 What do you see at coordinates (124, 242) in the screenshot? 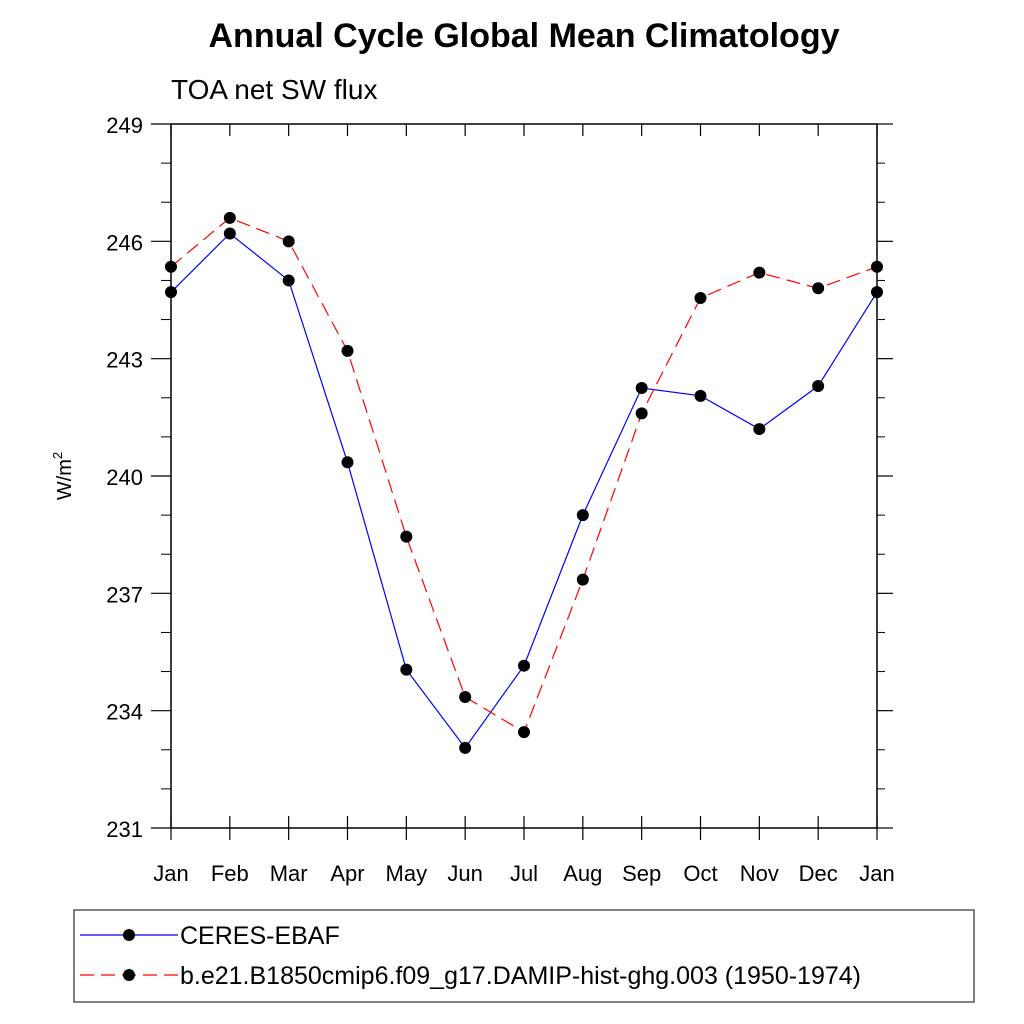
I see `y-tick-label: 246` at bounding box center [124, 242].